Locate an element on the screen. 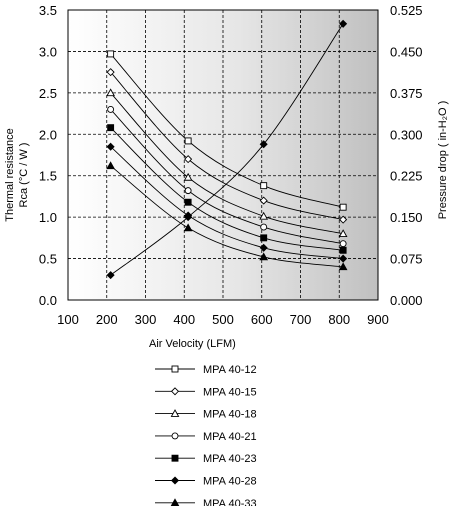 The width and height of the screenshot is (454, 511). legend-label: MPA 40-18 is located at coordinates (230, 415).